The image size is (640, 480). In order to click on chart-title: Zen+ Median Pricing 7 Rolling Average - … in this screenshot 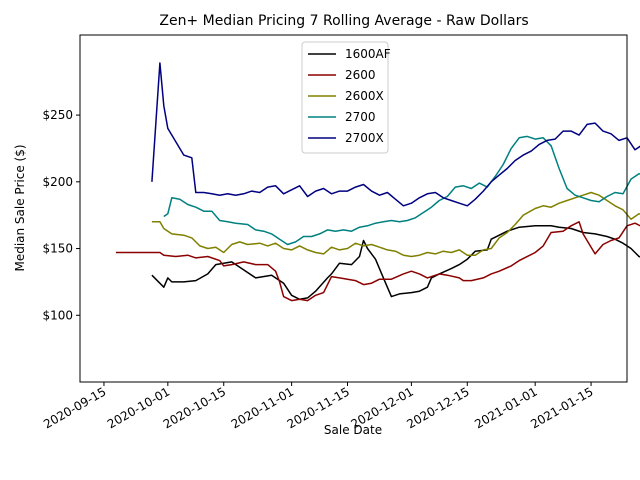, I will do `click(343, 21)`.